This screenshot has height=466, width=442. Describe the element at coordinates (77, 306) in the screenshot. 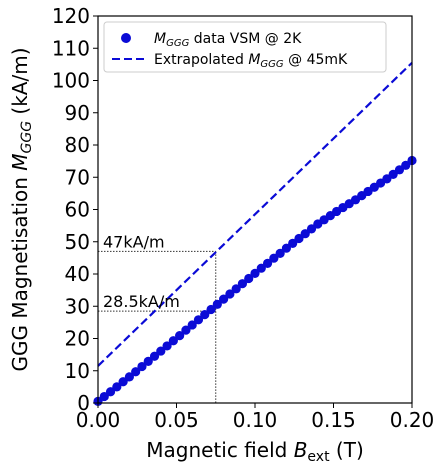

I see `y-tick-label: 30` at that location.